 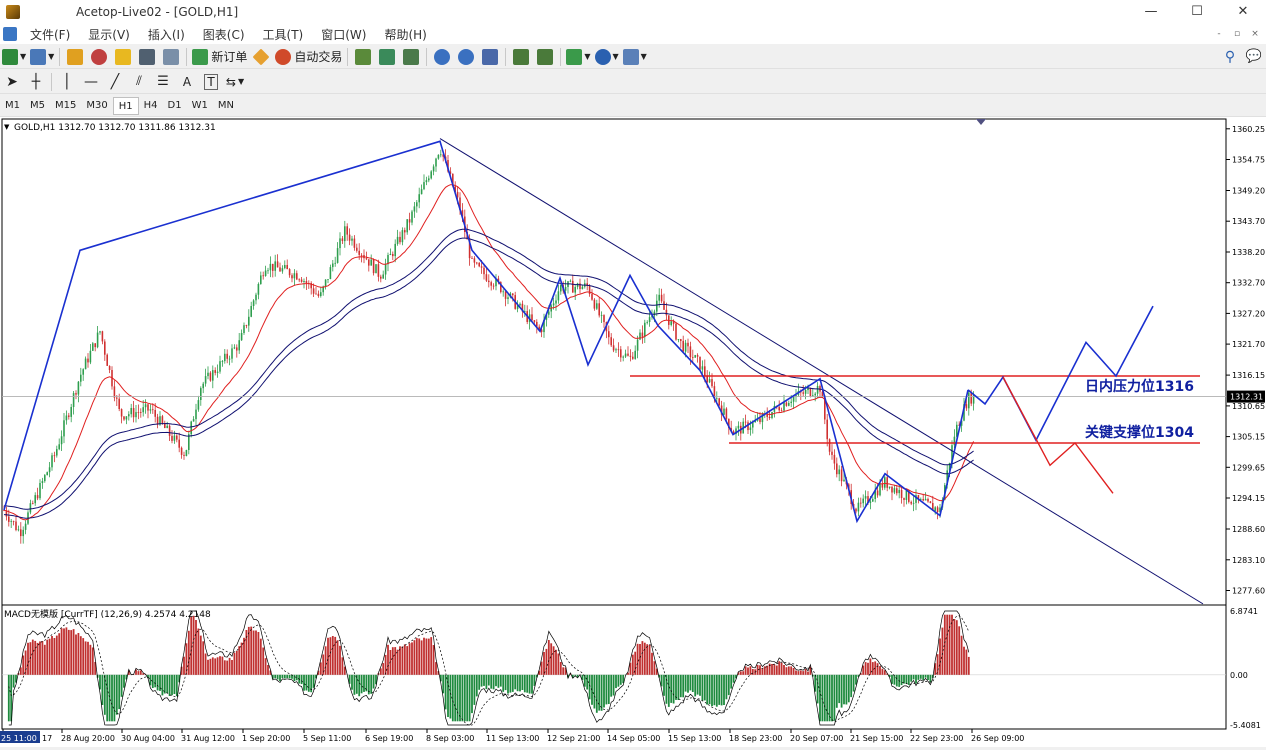 I want to click on chart-shift-button, so click(x=521, y=57).